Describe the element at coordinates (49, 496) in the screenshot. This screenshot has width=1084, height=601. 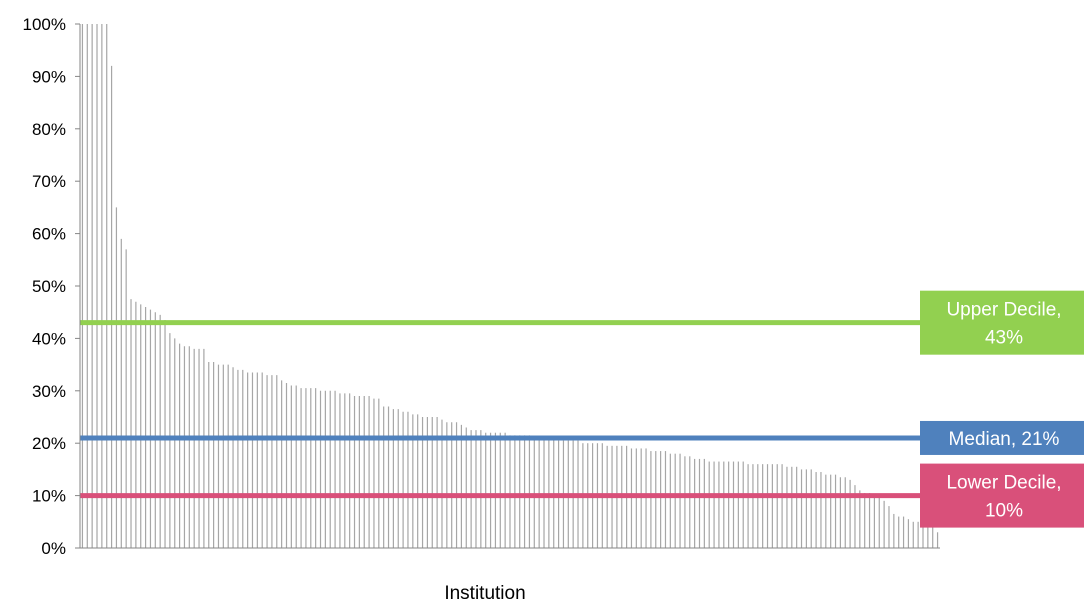
I see `y-tick-label: 10%` at that location.